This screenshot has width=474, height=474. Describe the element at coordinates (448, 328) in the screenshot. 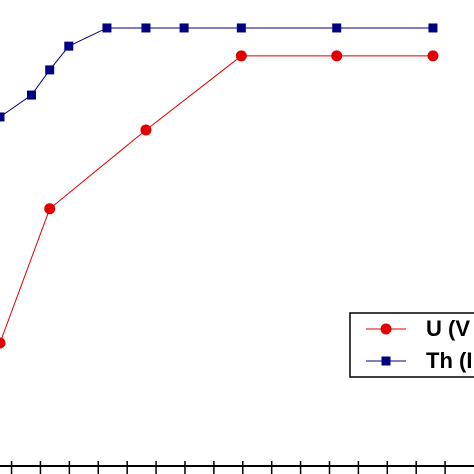

I see `legend-label: U (V` at that location.